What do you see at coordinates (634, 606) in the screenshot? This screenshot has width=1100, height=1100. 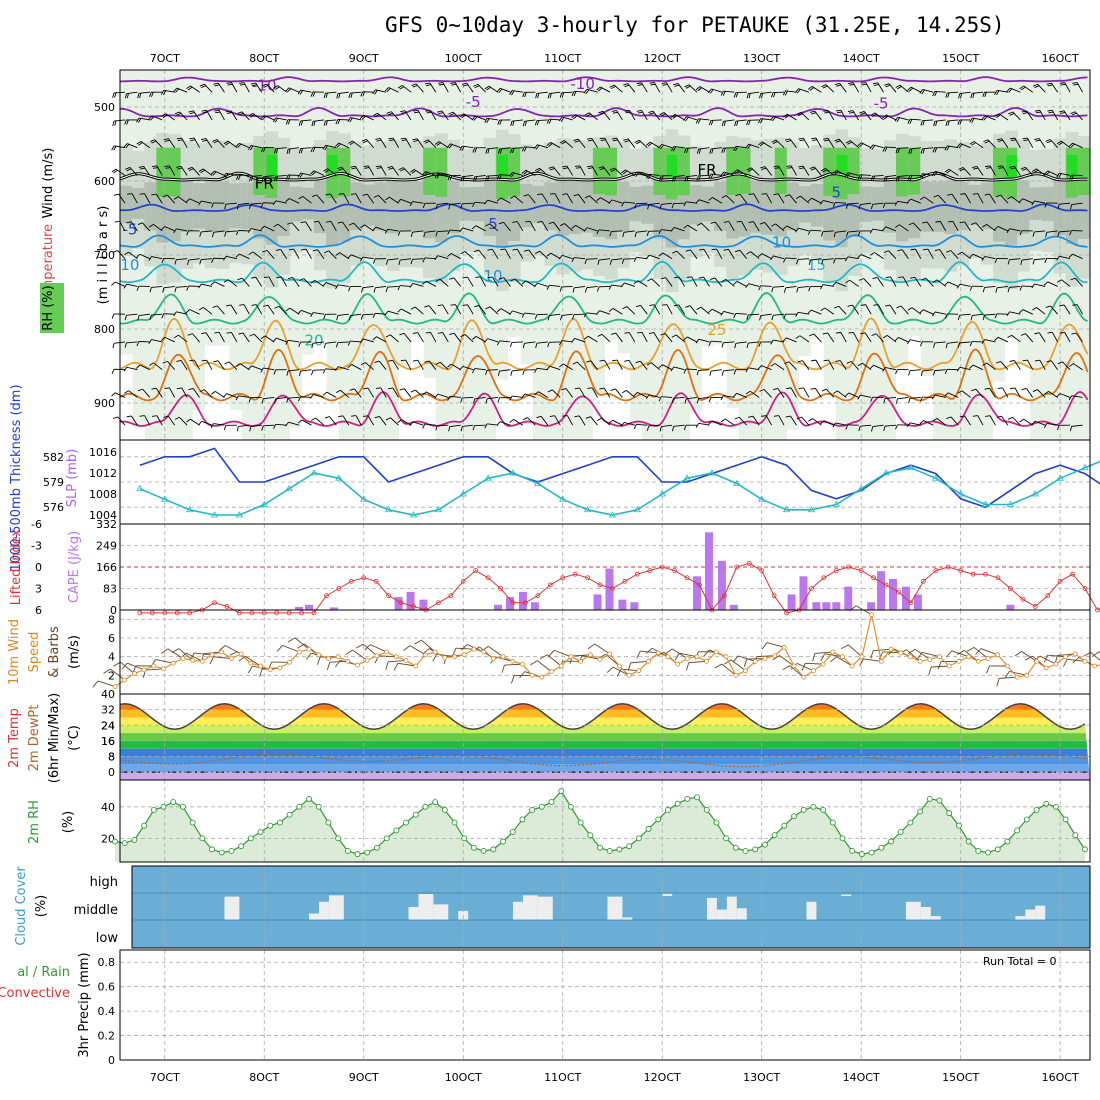 I see `cape-bar` at bounding box center [634, 606].